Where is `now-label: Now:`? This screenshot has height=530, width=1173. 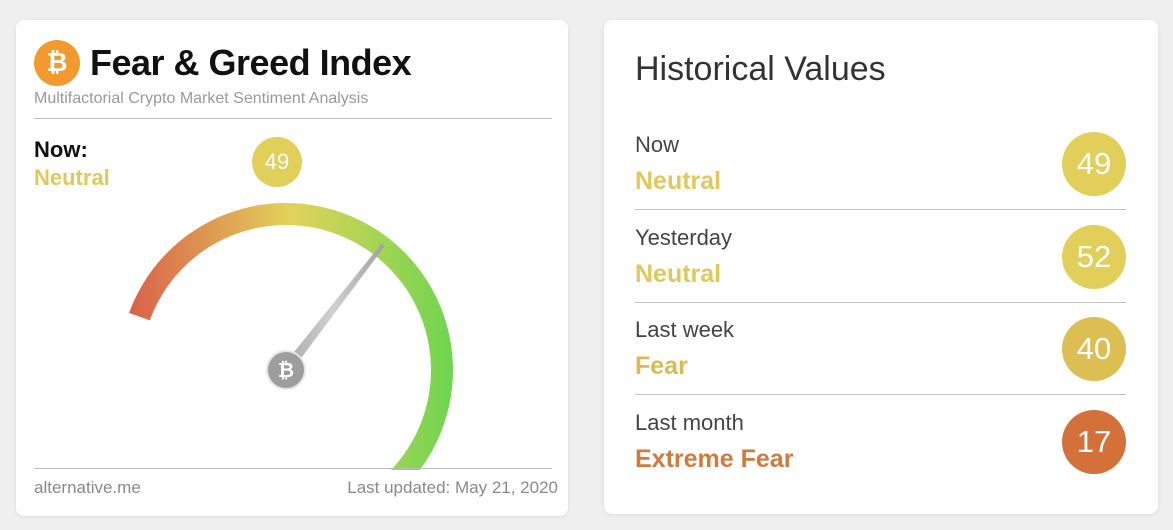
now-label: Now: is located at coordinates (61, 149).